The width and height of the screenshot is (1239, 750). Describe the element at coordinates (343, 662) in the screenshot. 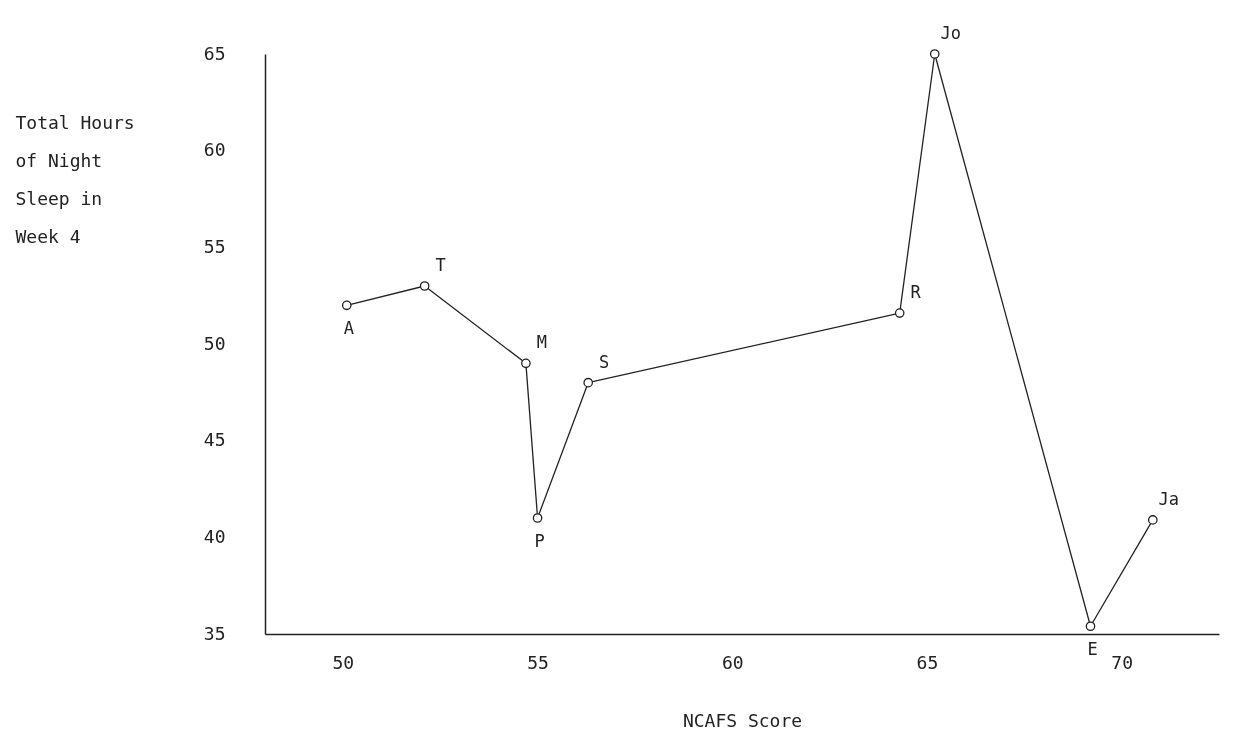

I see `x-tick-label: 50` at that location.